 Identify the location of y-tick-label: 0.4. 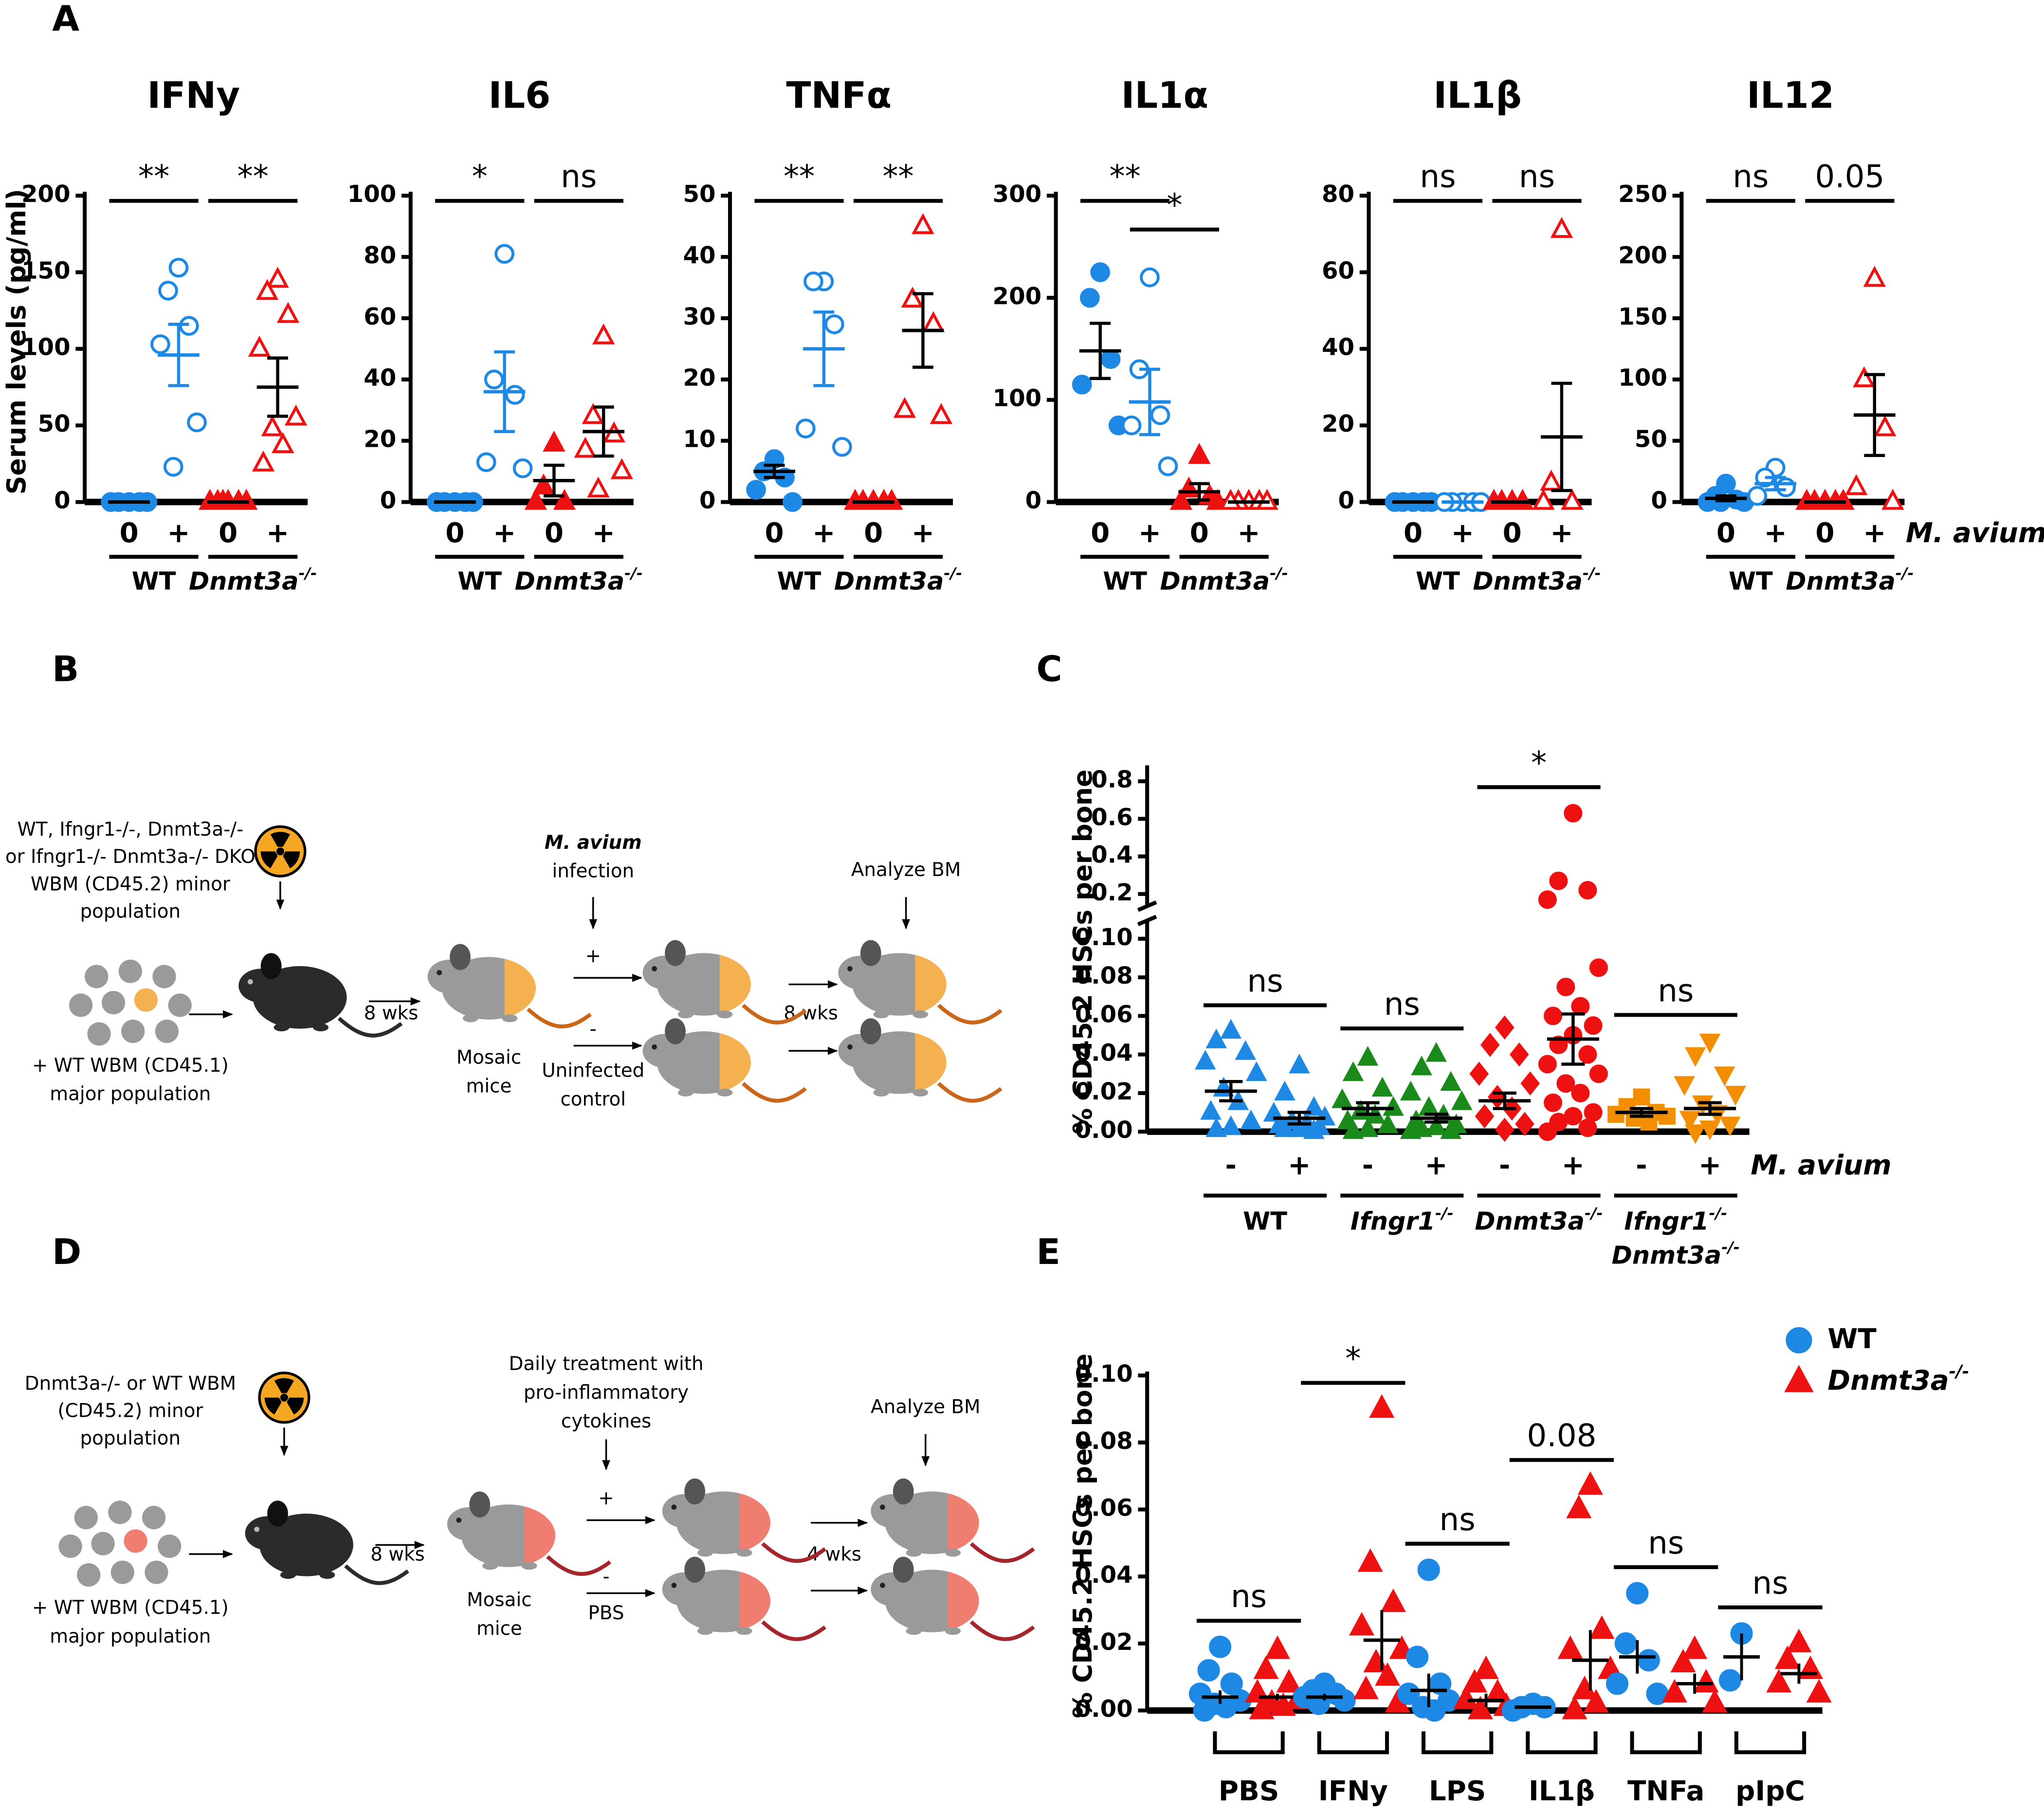
(1111, 855).